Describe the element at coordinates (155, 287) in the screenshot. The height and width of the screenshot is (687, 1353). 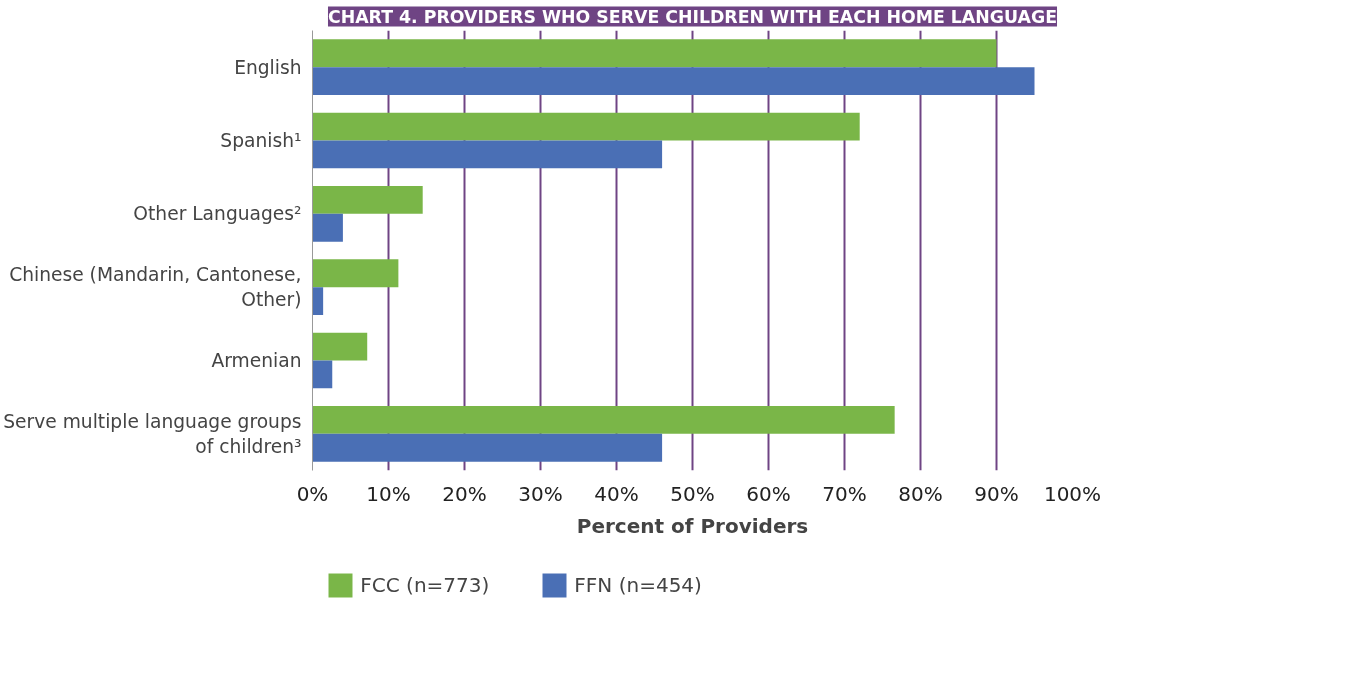
I see `y-tick-label: Chinese (Mandarin, Cantonese, Other)` at that location.